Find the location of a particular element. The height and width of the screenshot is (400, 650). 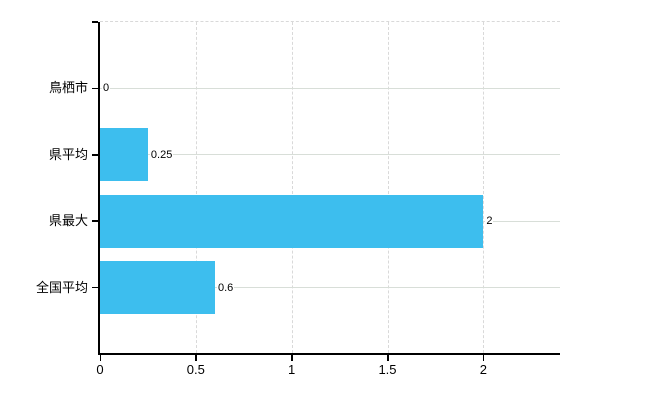

bar-value-label: 0.6 is located at coordinates (226, 287).